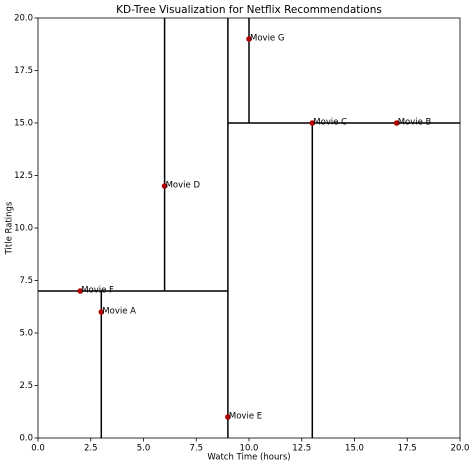 Image resolution: width=474 pixels, height=467 pixels. What do you see at coordinates (249, 449) in the screenshot?
I see `x-tick-label: 10.0` at bounding box center [249, 449].